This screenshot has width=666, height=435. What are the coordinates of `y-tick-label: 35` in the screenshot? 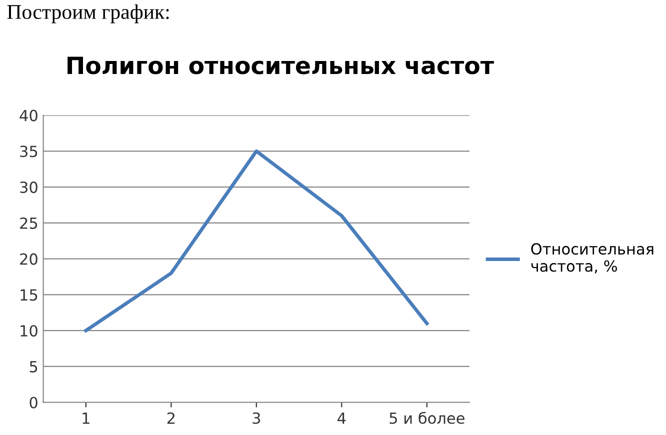 It's located at (29, 152).